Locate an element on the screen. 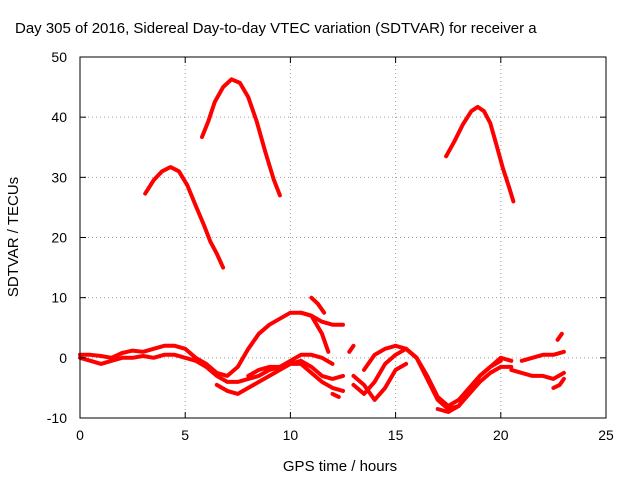  y-tick-label: 0 is located at coordinates (63, 358).